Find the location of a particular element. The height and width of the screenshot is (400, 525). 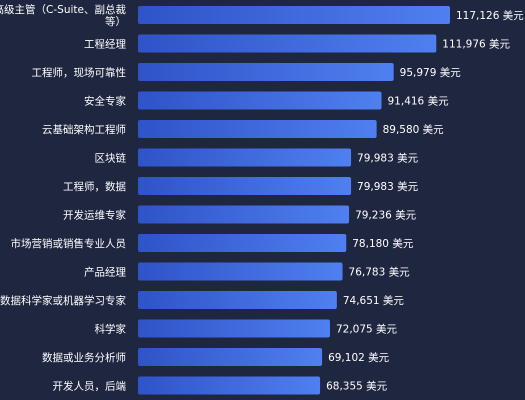

value-label-13: 68,355 美元 is located at coordinates (357, 386).